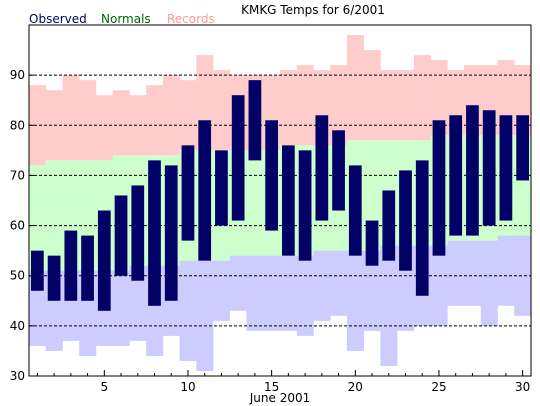 The width and height of the screenshot is (540, 406). Describe the element at coordinates (17, 125) in the screenshot. I see `y-tick-label: 80` at that location.